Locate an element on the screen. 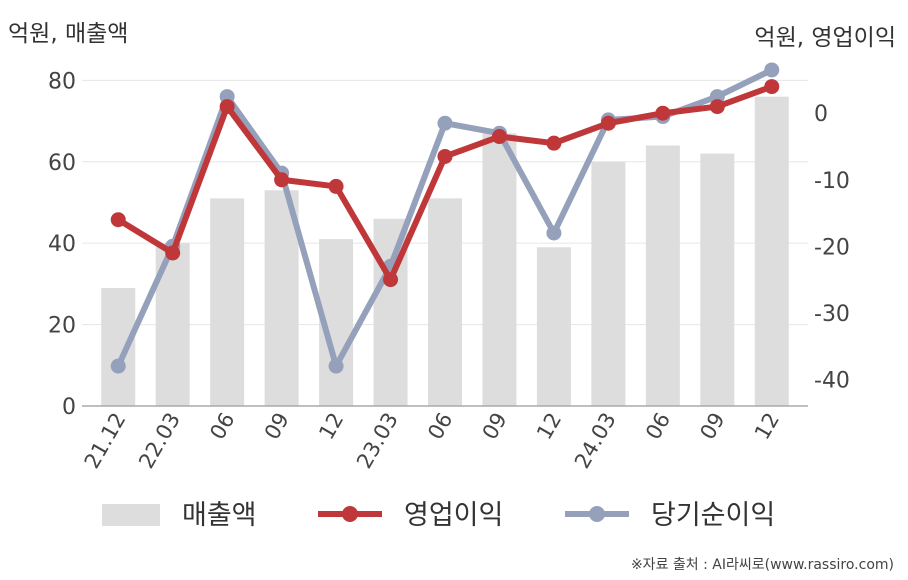 The width and height of the screenshot is (908, 580). left-tick-labels: 0 20 40 60 80 is located at coordinates (62, 244).